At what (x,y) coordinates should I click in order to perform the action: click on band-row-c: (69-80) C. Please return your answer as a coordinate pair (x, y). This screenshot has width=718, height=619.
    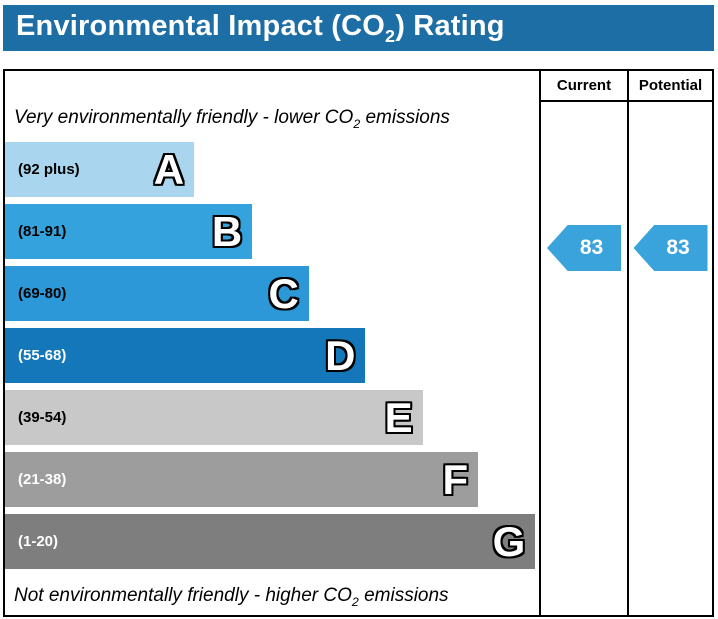
    Looking at the image, I should click on (272, 297).